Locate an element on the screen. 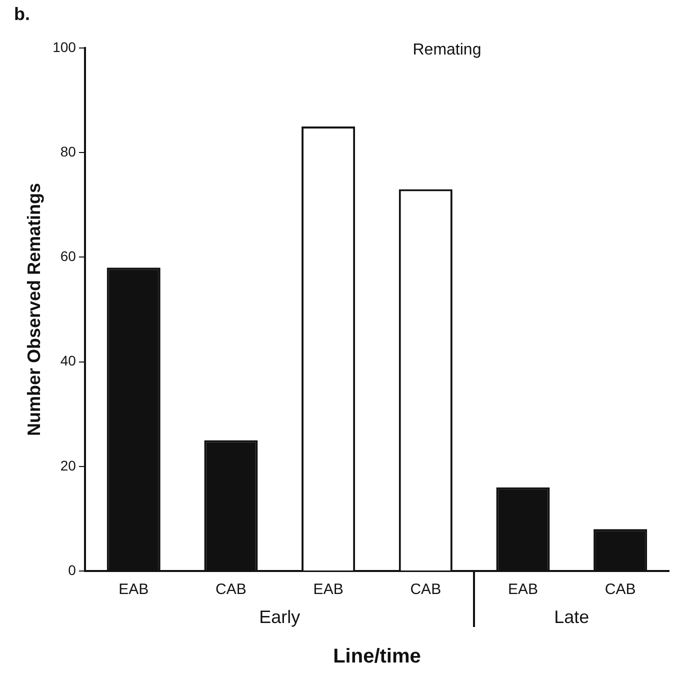 The width and height of the screenshot is (689, 683). text: Early is located at coordinates (279, 617).